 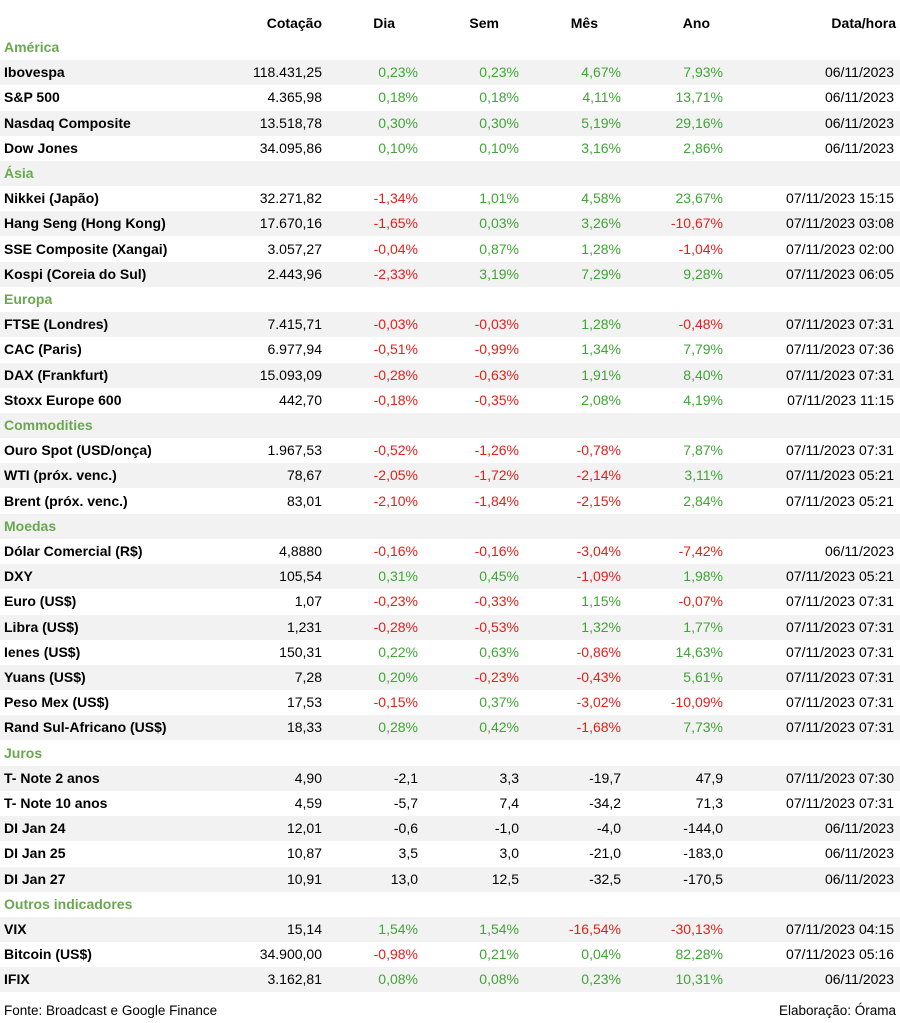 I want to click on cell-dia: -2,10%, so click(x=395, y=501).